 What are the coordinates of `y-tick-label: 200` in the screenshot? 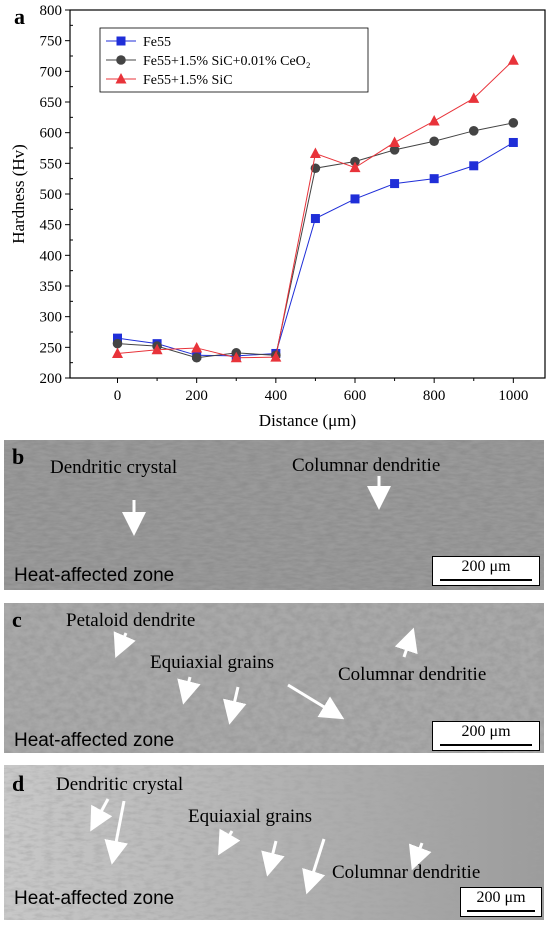 It's located at (51, 379).